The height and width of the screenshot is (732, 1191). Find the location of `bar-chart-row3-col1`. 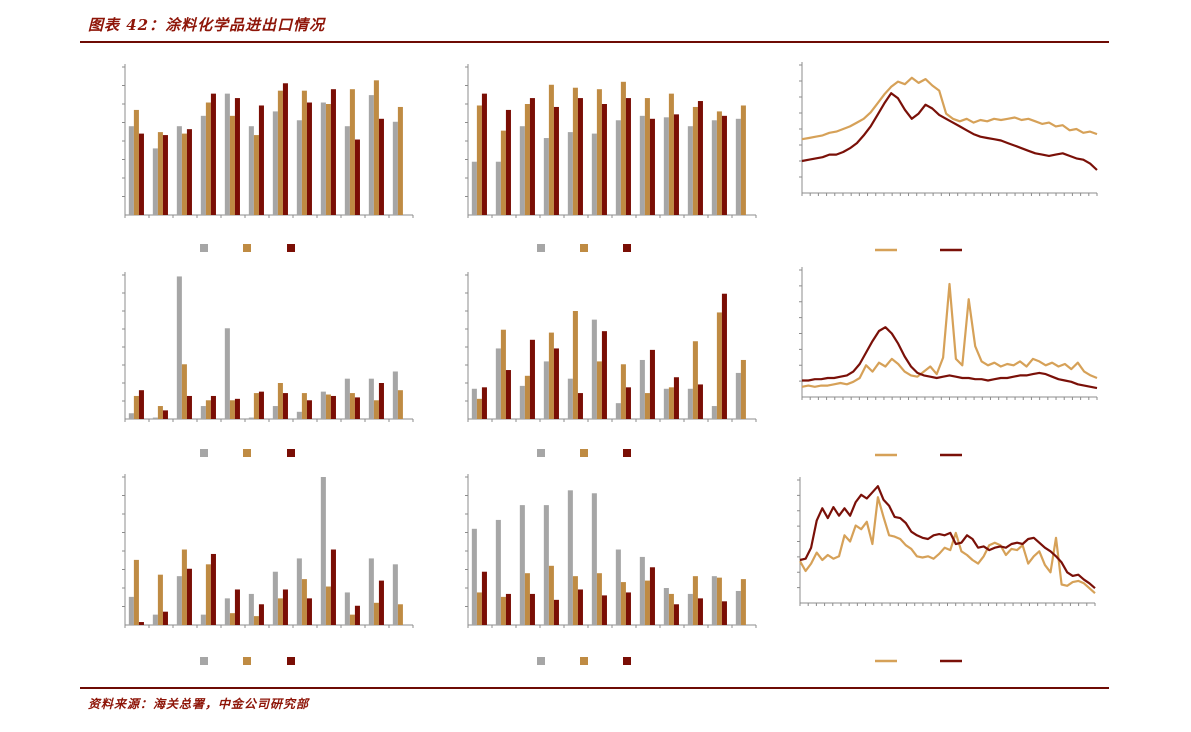

bar-chart-row3-col1 is located at coordinates (268, 569).